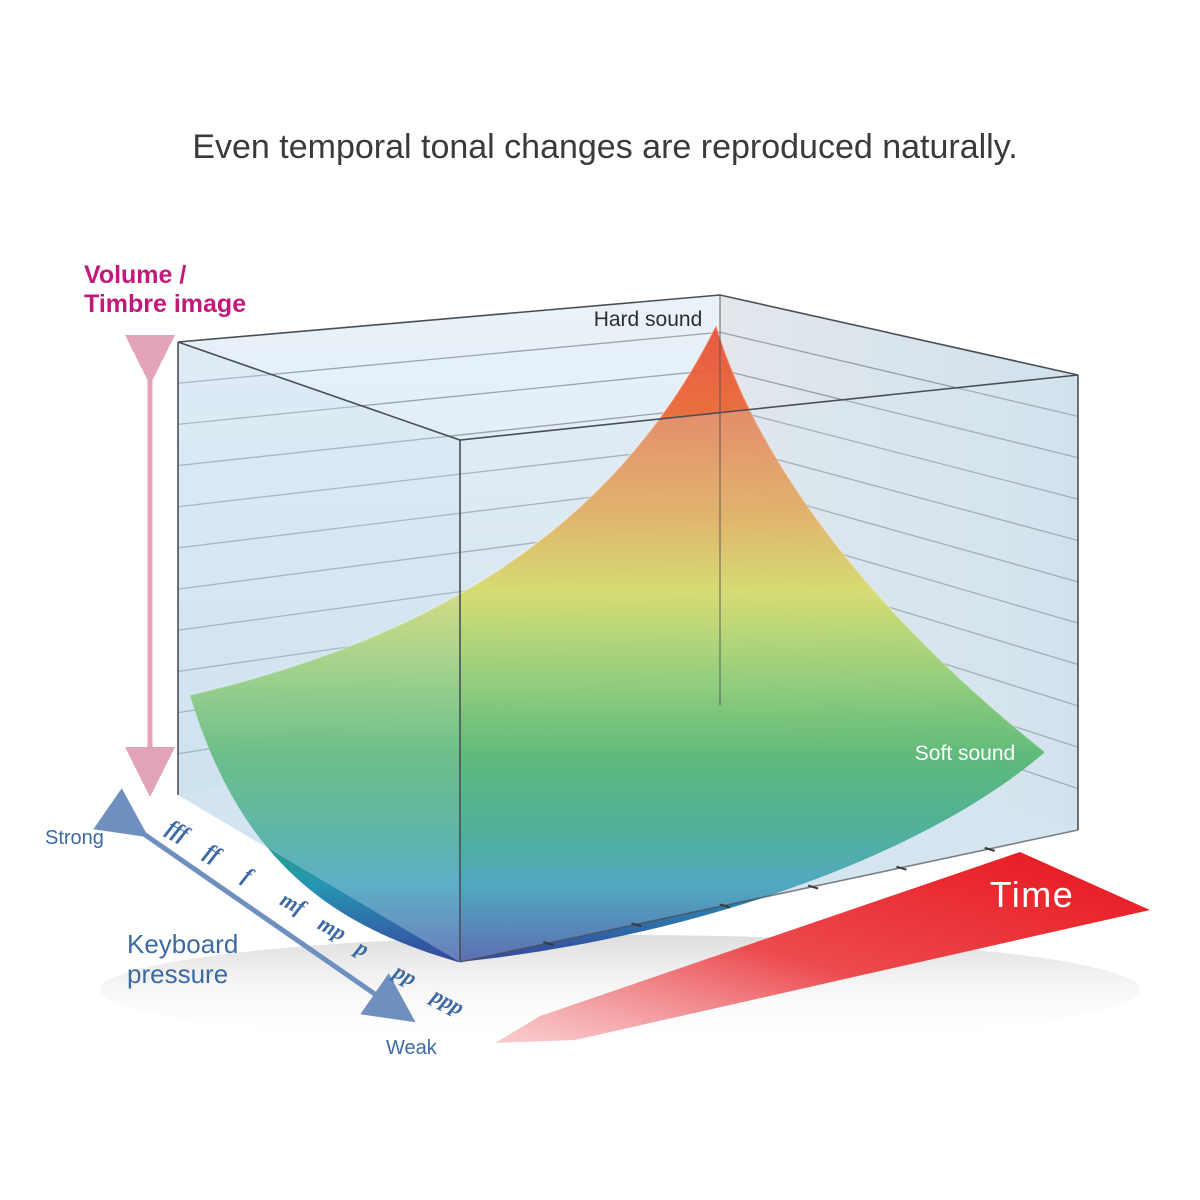 The width and height of the screenshot is (1200, 1200). I want to click on hard-sound-label: Hard sound, so click(648, 319).